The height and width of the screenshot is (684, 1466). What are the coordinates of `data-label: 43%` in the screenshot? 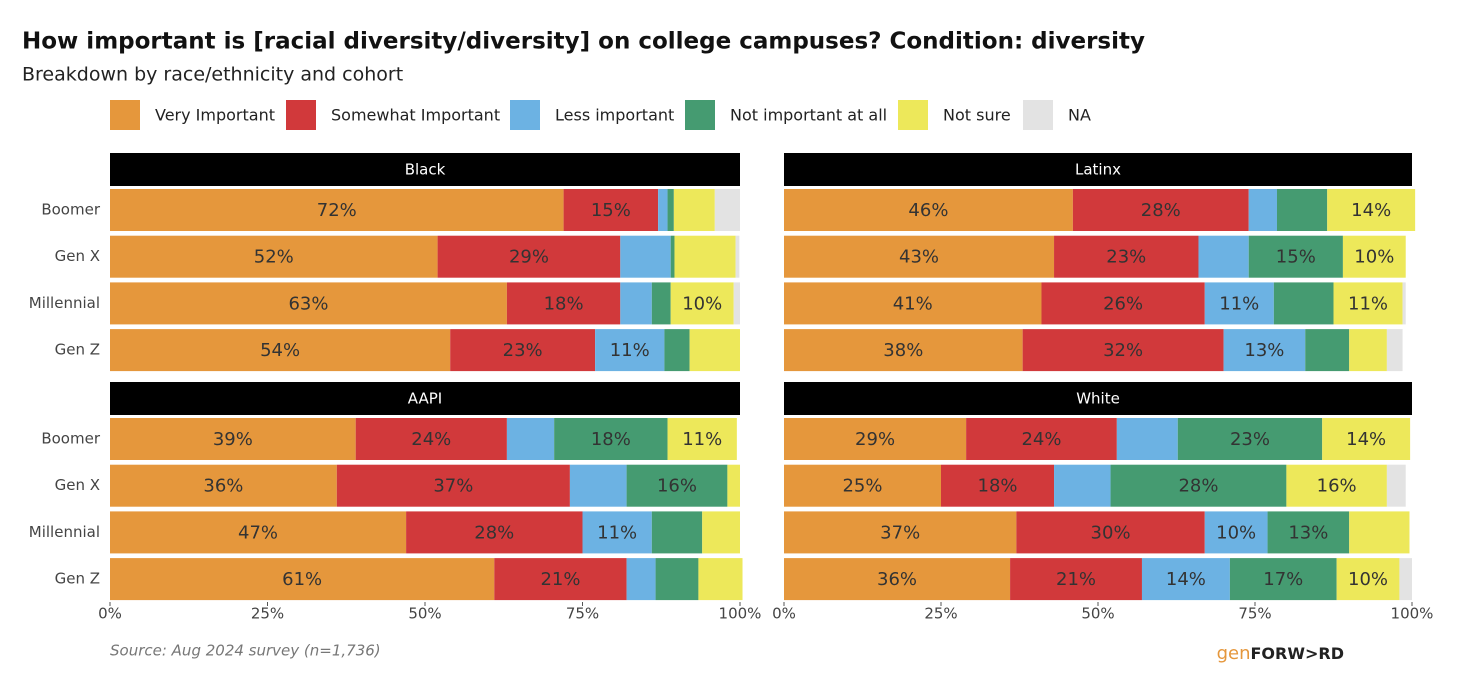 It's located at (919, 257).